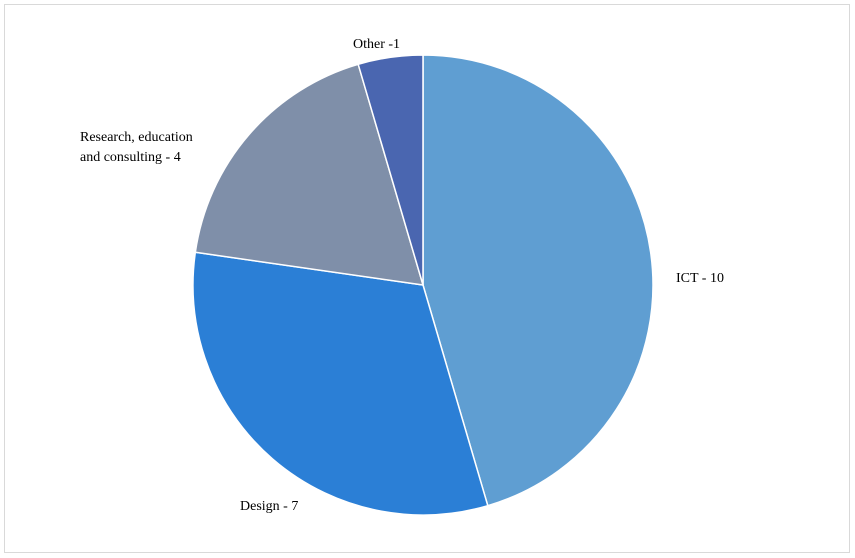  Describe the element at coordinates (700, 278) in the screenshot. I see `slice-label-ict: ICT - 10` at that location.